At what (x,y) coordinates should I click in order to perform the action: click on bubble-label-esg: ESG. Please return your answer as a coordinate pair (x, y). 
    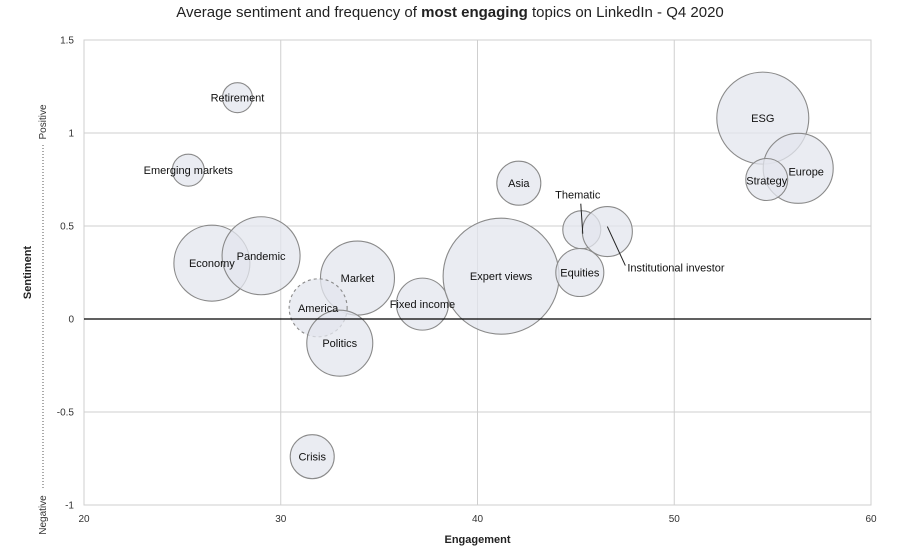
    Looking at the image, I should click on (762, 119).